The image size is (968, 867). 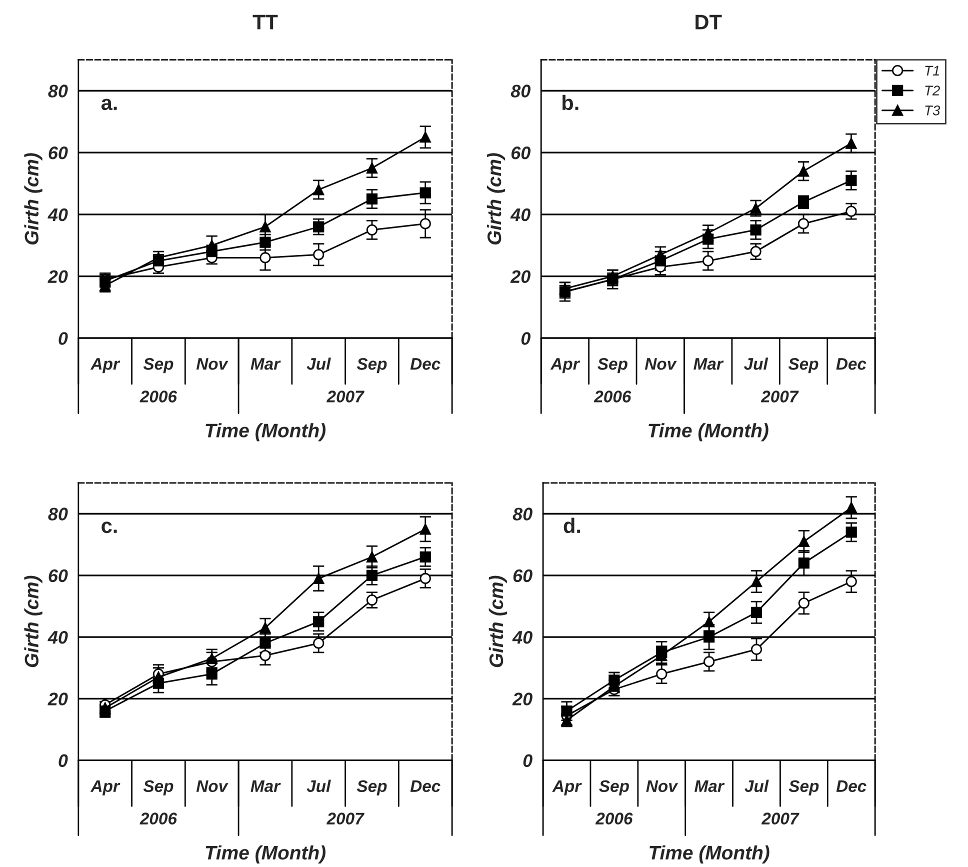 I want to click on annotation: b., so click(x=570, y=102).